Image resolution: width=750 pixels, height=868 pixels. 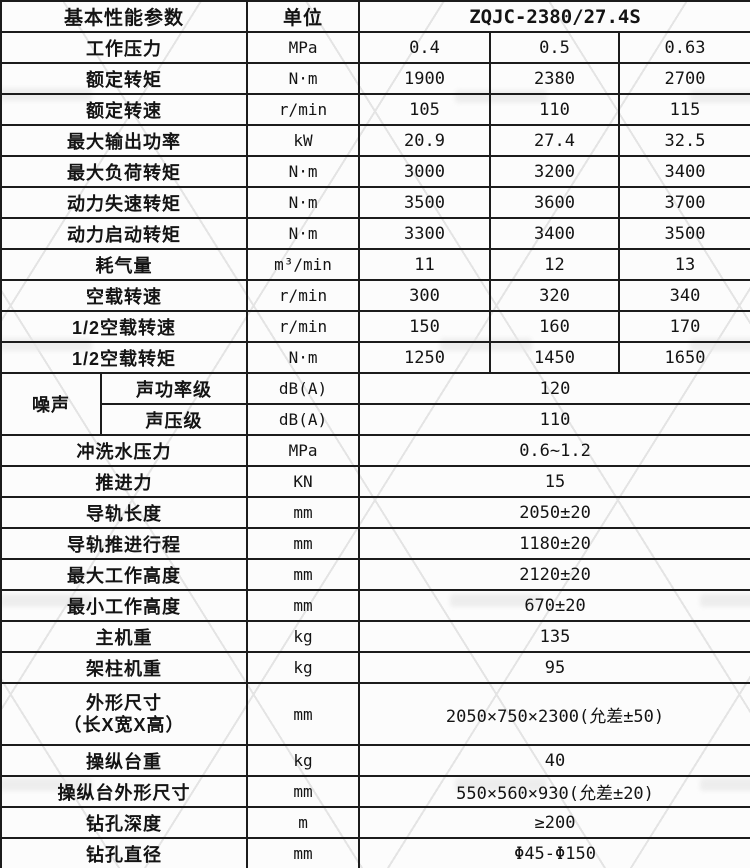 I want to click on param-name: 导轨推进行程, so click(x=124, y=543).